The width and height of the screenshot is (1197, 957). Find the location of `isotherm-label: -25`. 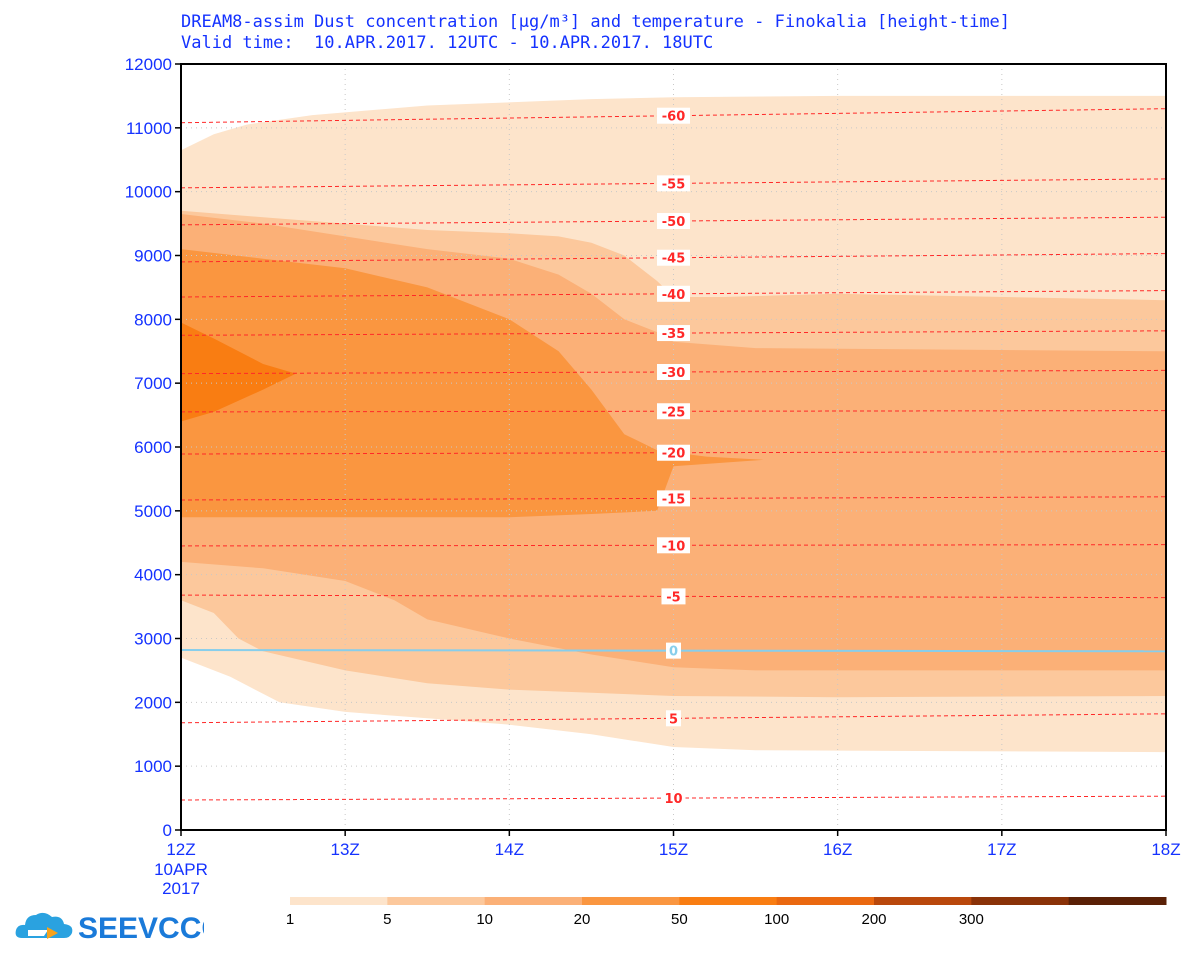

isotherm-label: -25 is located at coordinates (674, 412).